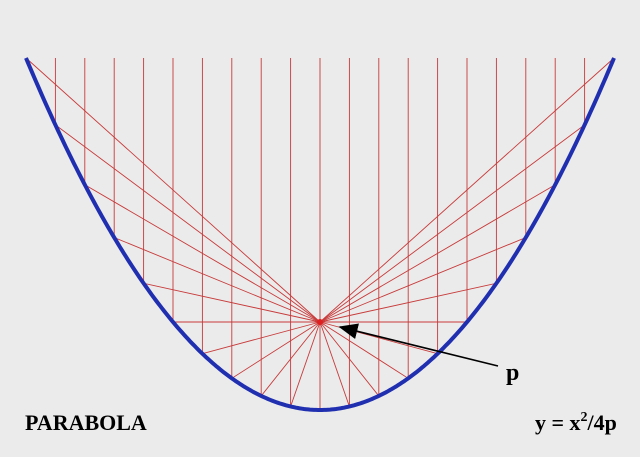  I want to click on focus-arrow, so click(418, 345).